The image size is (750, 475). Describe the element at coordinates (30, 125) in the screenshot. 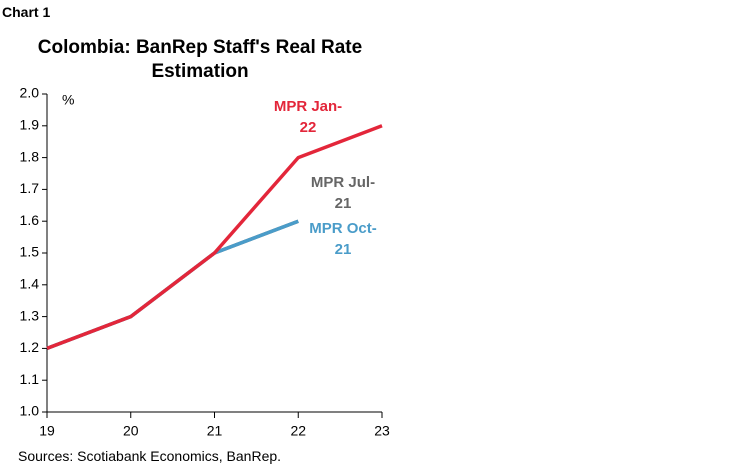

I see `y-tick-label: 1.9` at that location.